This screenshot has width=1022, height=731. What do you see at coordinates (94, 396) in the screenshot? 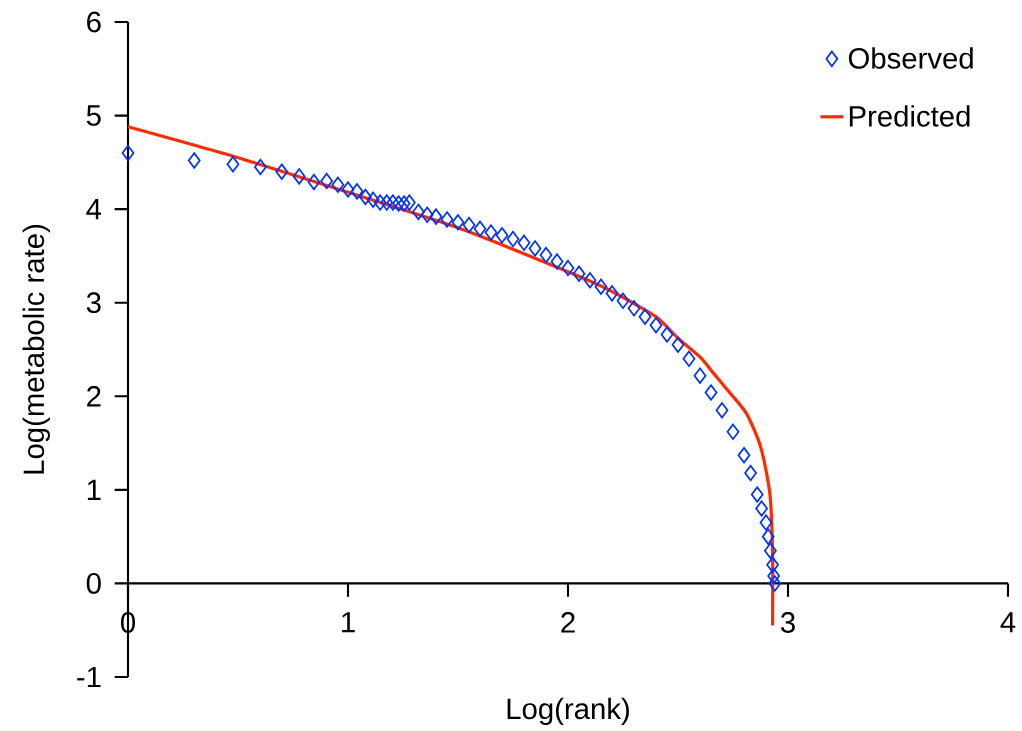
I see `y-tick-label: 2` at bounding box center [94, 396].